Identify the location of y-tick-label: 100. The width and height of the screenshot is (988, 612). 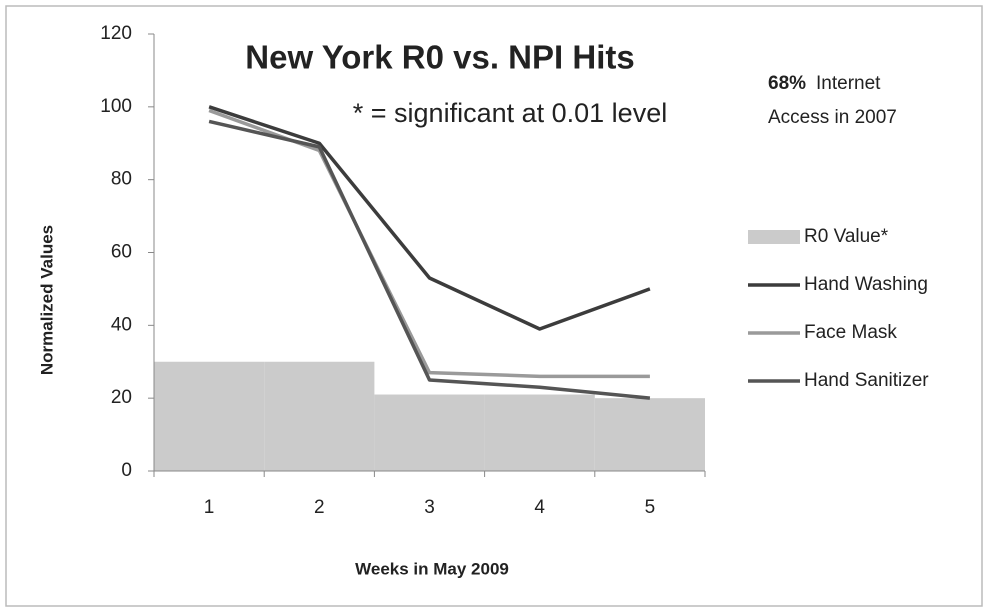
(116, 106).